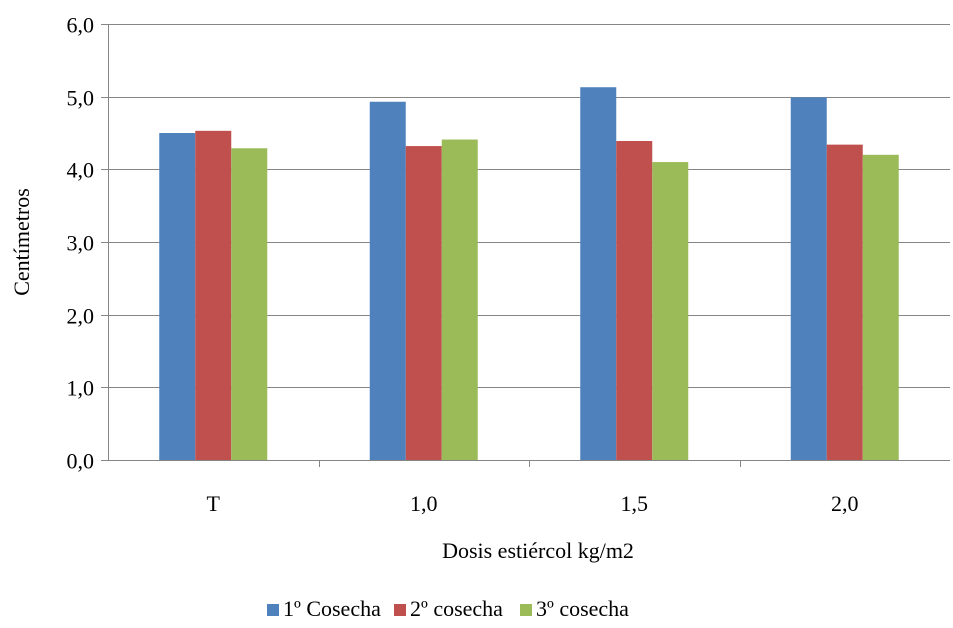 Image resolution: width=953 pixels, height=628 pixels. What do you see at coordinates (456, 608) in the screenshot?
I see `legend-label: 2º cosecha` at bounding box center [456, 608].